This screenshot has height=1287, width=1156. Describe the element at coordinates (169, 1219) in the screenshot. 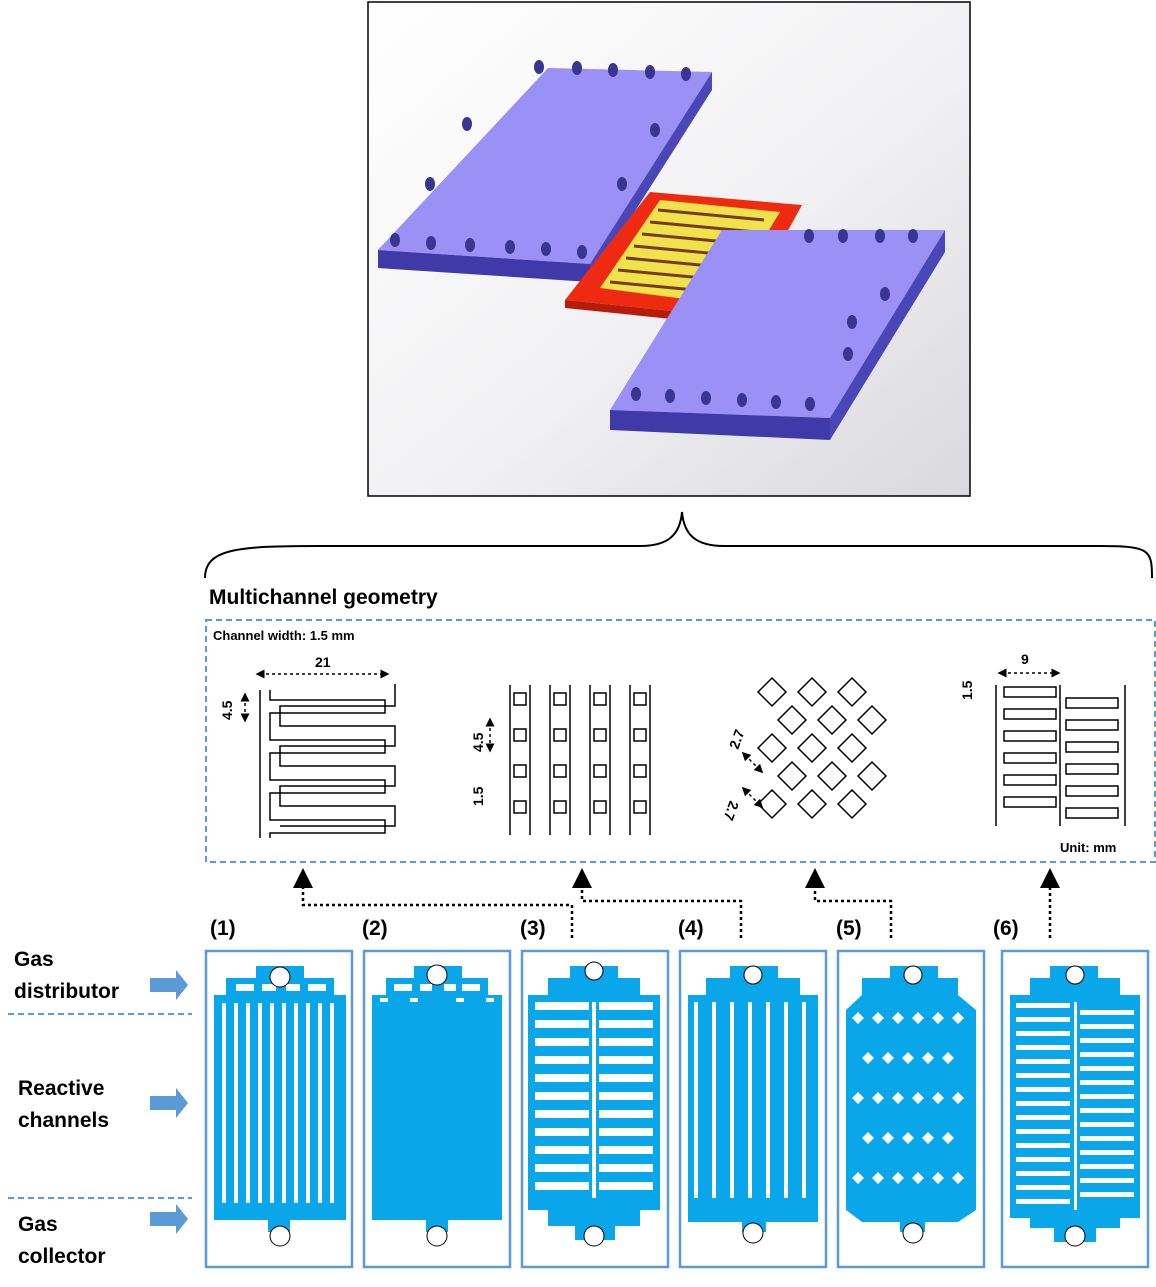

I see `arrow-collector-icon` at that location.